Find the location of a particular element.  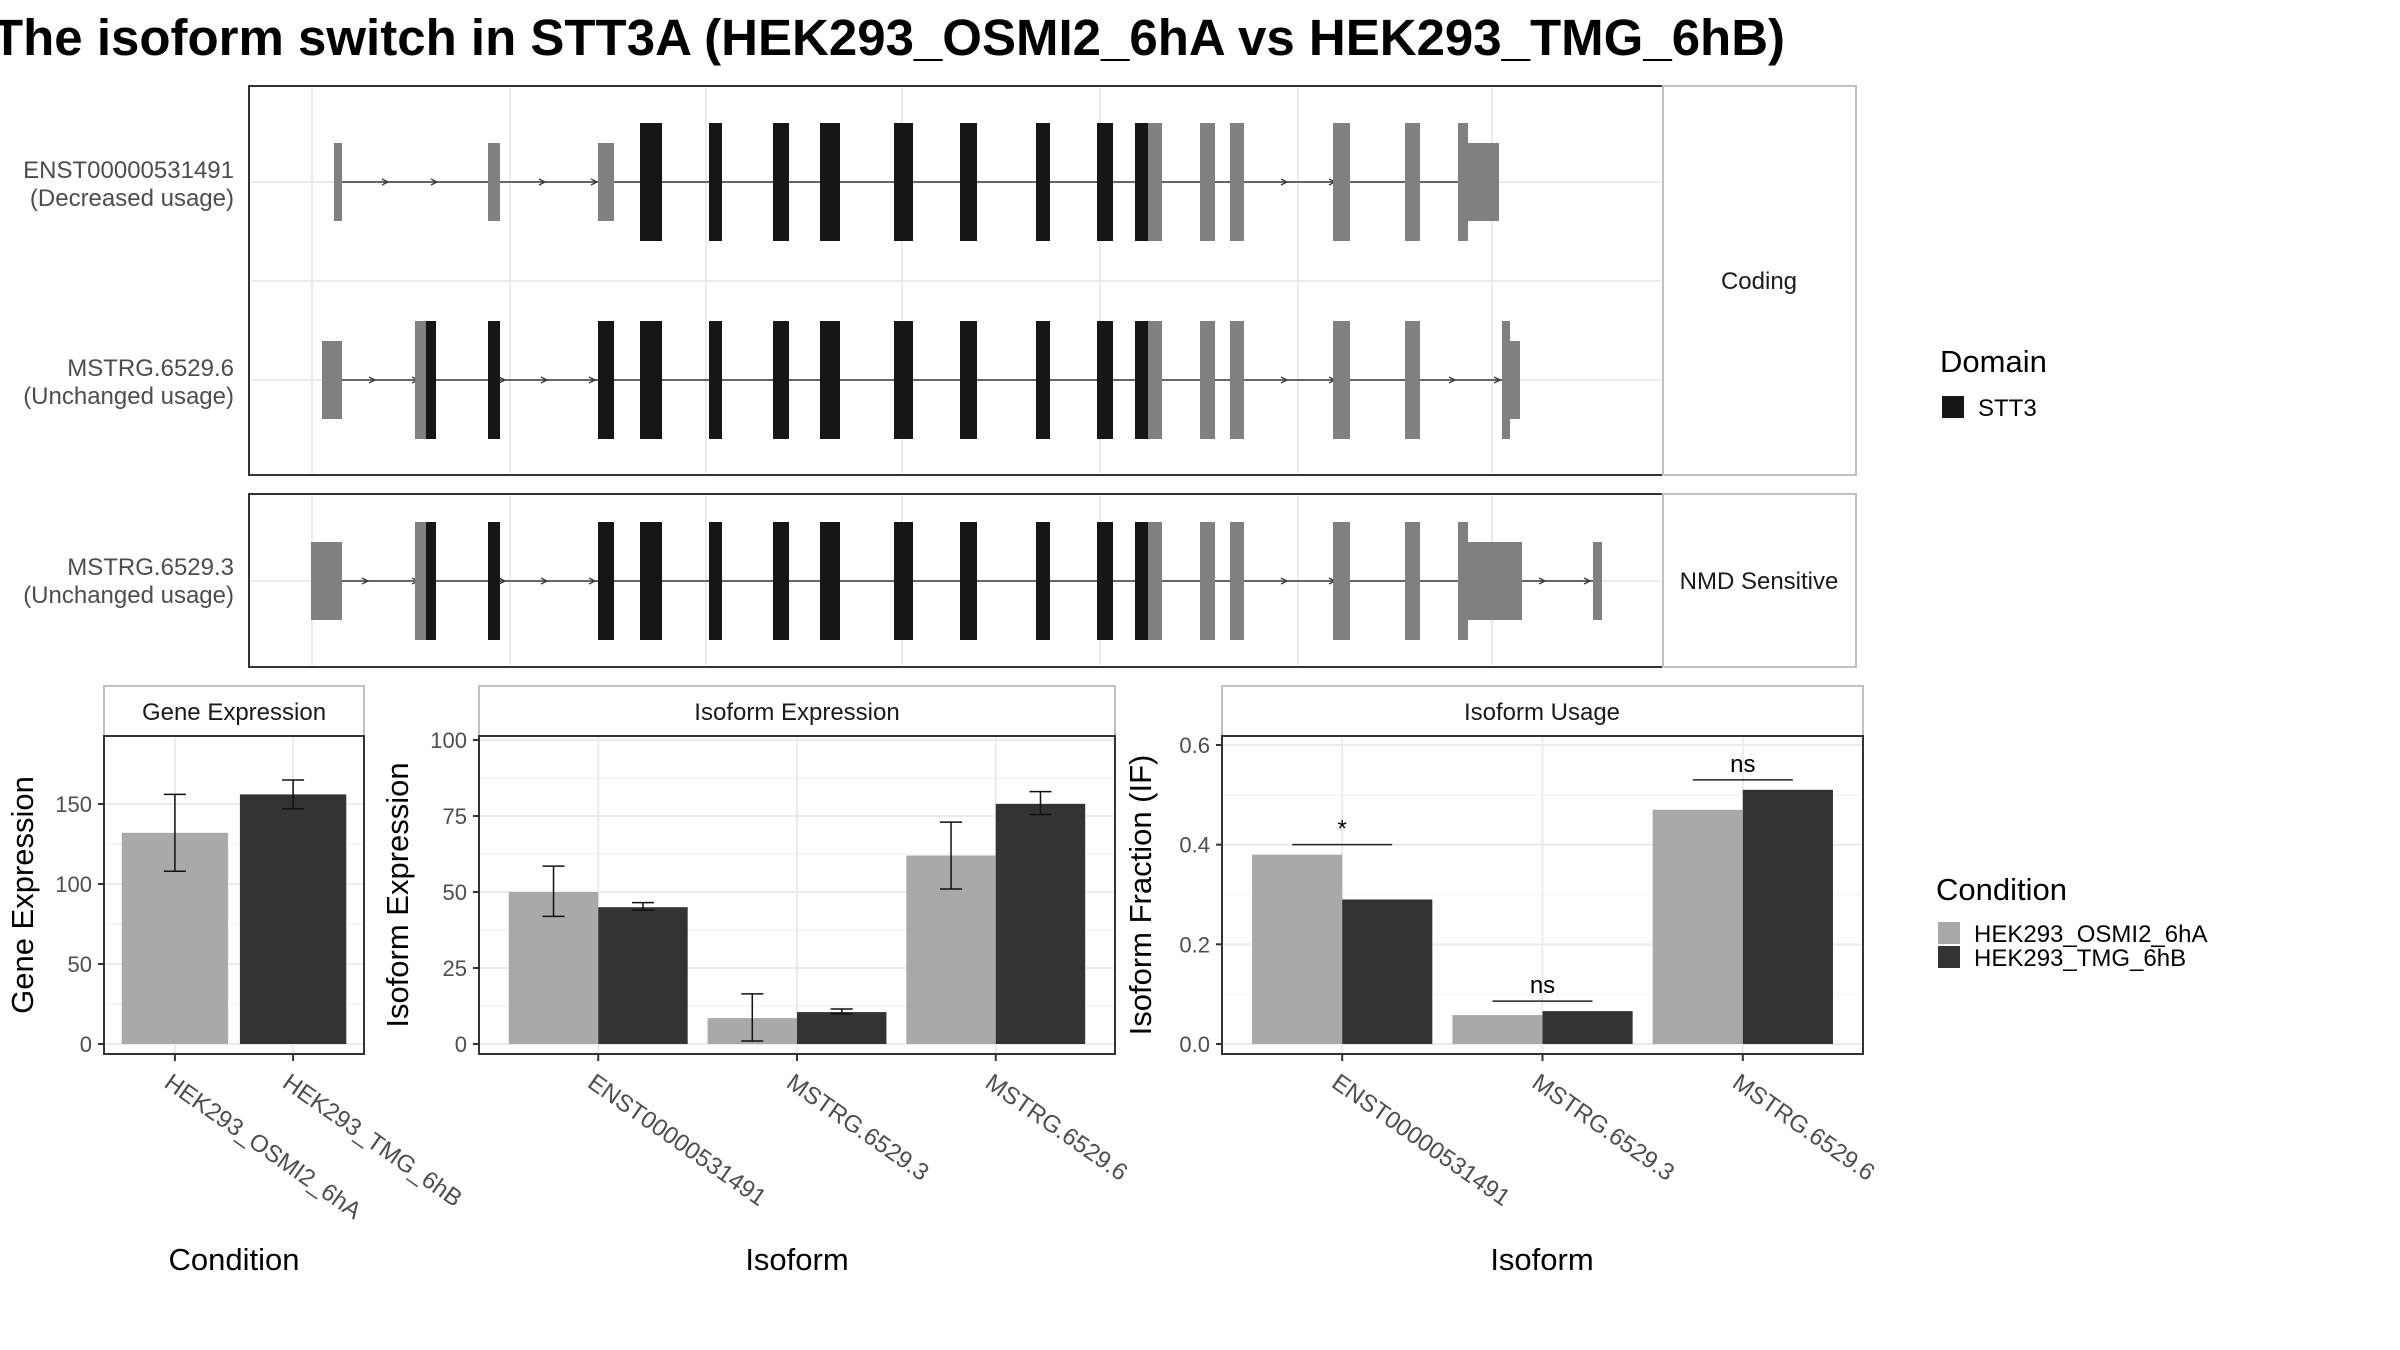

isoform-expression-strip is located at coordinates (797, 711).